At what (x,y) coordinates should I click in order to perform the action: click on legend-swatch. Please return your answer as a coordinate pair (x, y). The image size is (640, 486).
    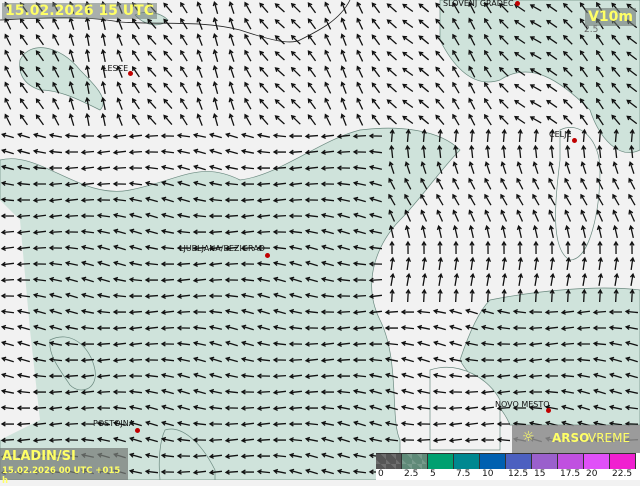
    Looking at the image, I should click on (467, 461).